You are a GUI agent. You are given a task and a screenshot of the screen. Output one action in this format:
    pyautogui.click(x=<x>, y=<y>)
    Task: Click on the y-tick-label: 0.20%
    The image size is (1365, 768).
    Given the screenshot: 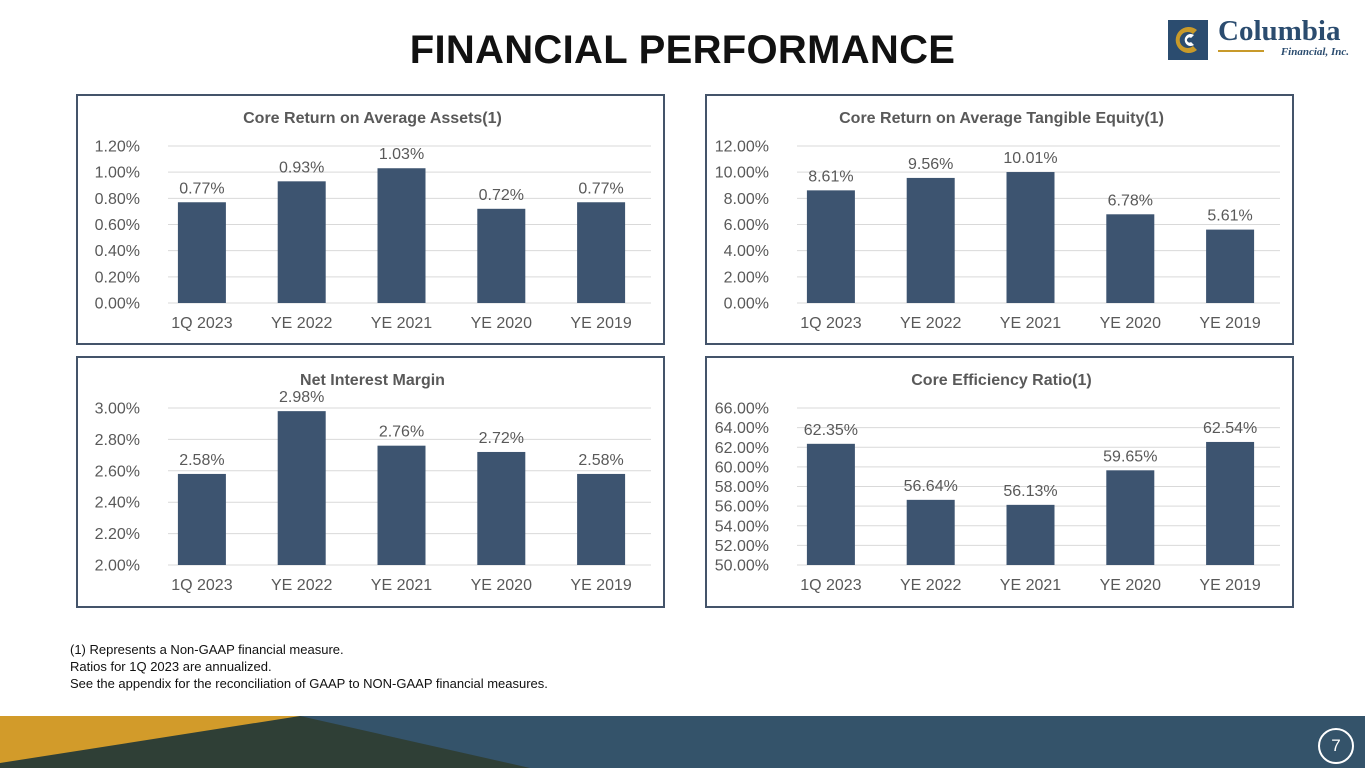 What is the action you would take?
    pyautogui.click(x=117, y=277)
    